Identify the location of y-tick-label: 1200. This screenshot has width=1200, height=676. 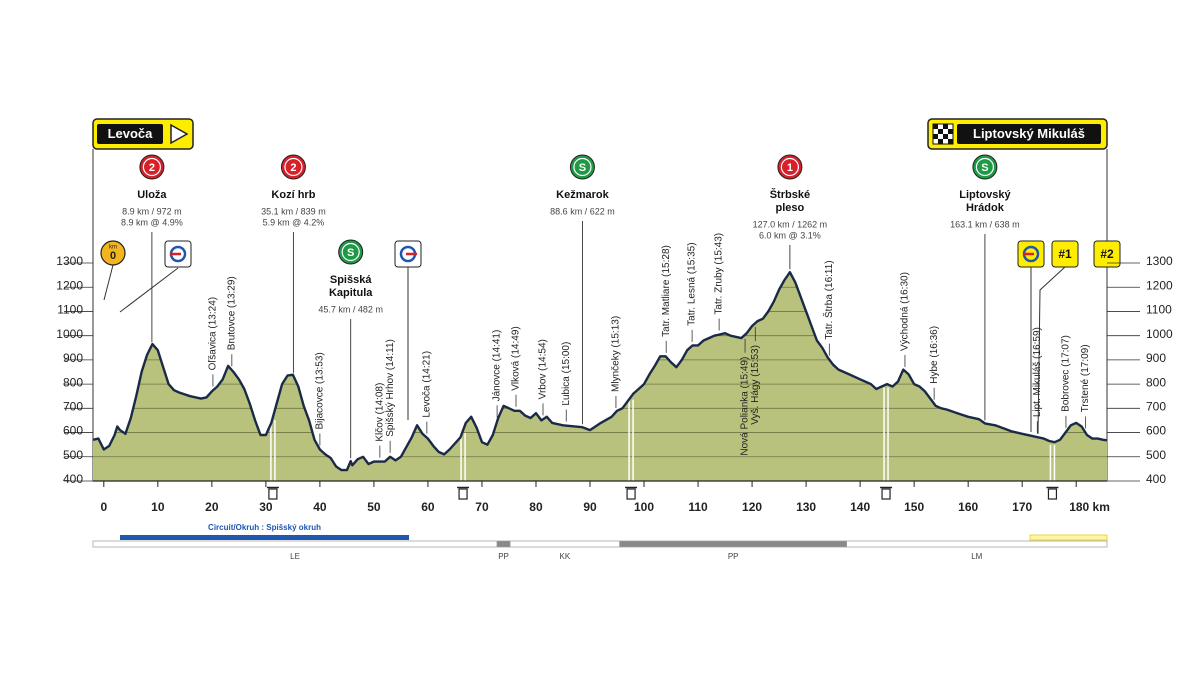
(69, 285).